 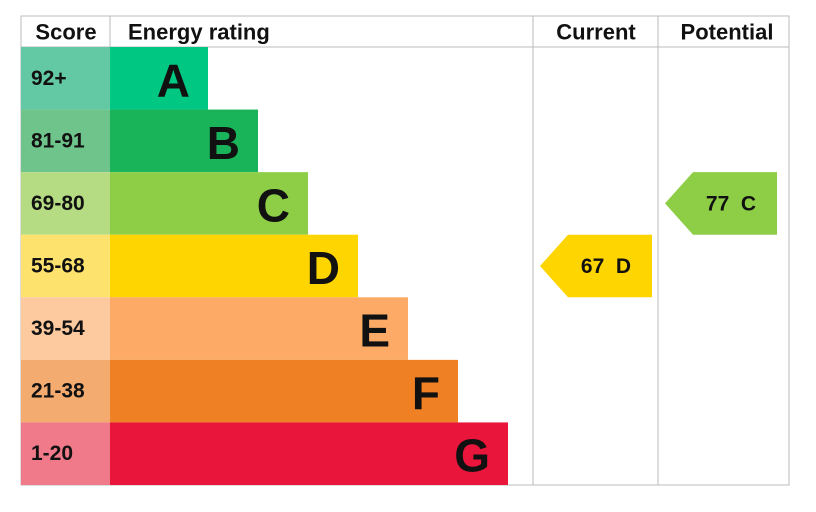 What do you see at coordinates (623, 266) in the screenshot?
I see `current-band: D` at bounding box center [623, 266].